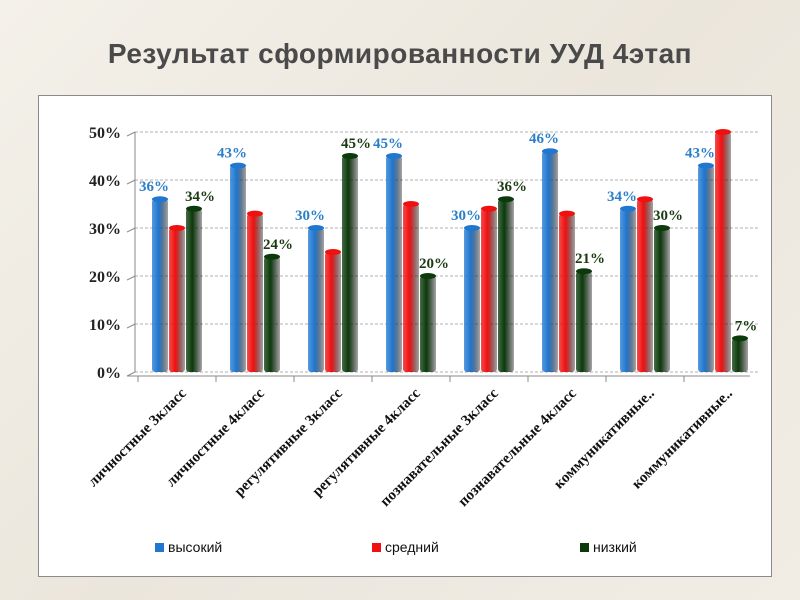  Describe the element at coordinates (105, 325) in the screenshot. I see `y-tick-label: 10%` at that location.